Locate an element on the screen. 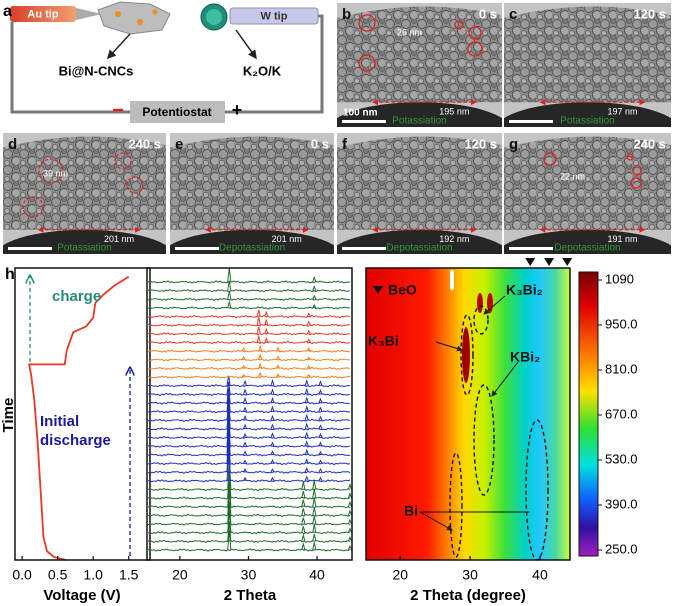 This screenshot has width=674, height=606. beo-legend-marker is located at coordinates (378, 290).